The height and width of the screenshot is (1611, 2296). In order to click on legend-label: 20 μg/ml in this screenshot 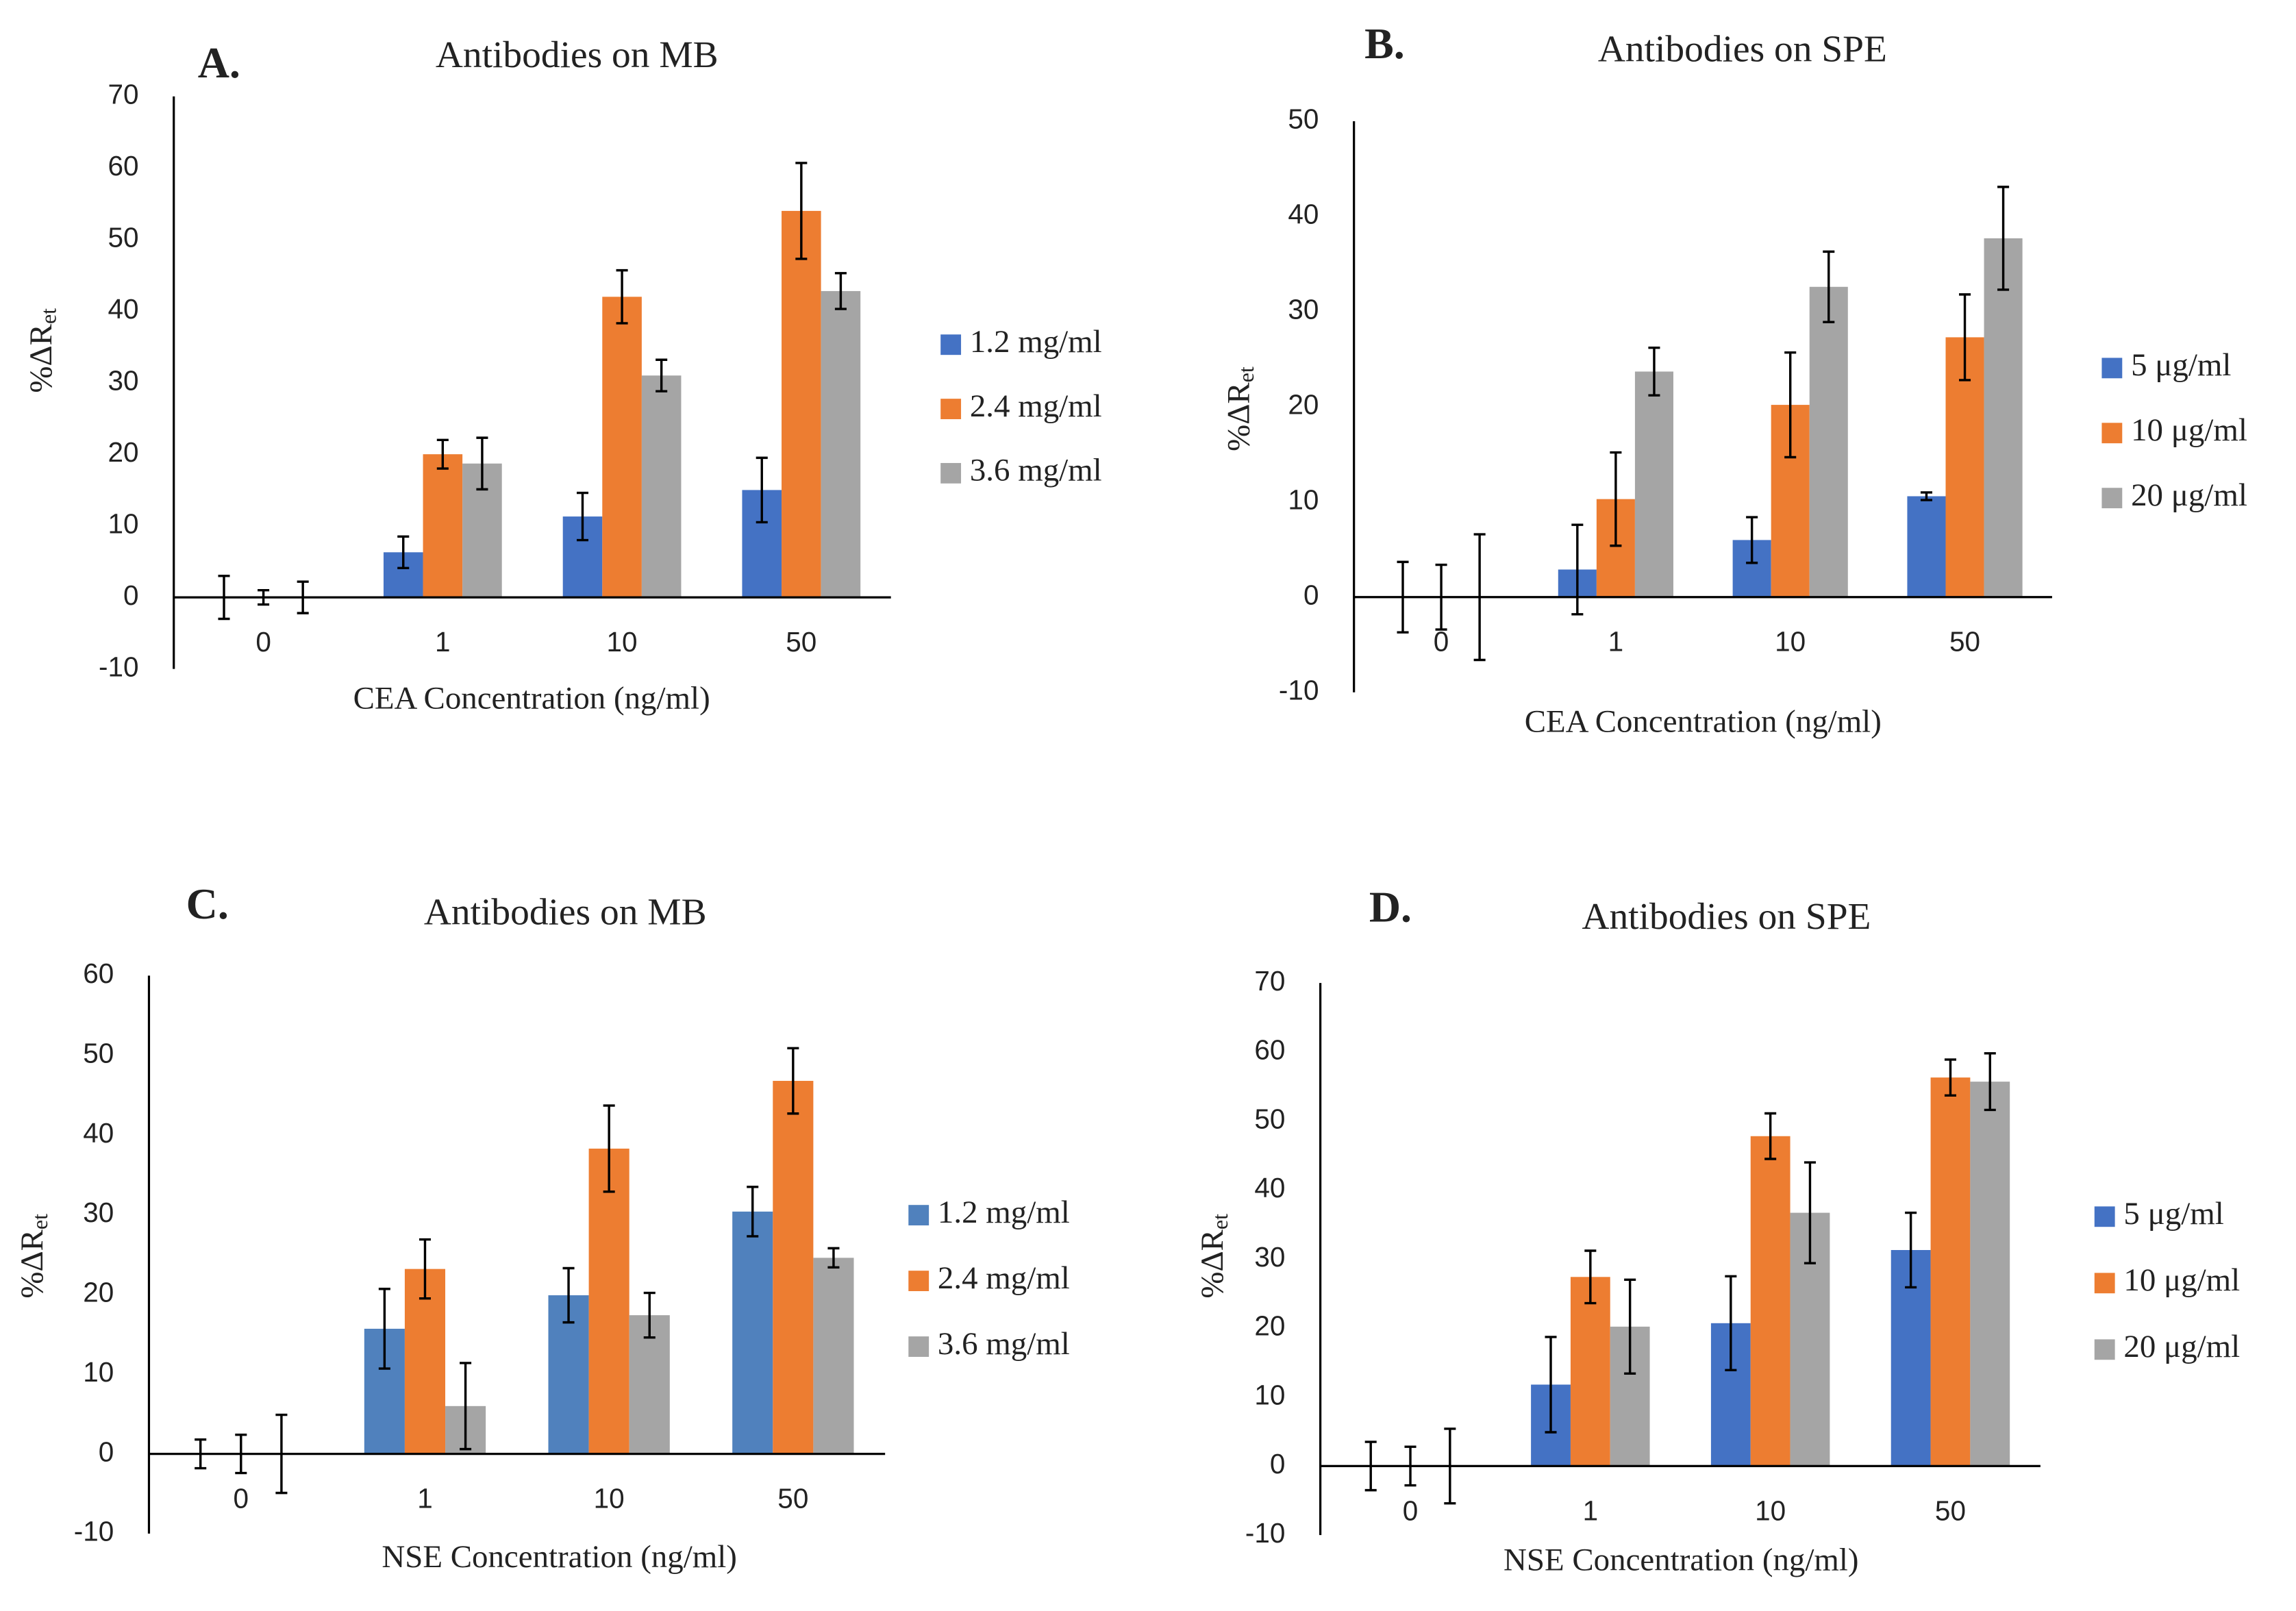, I will do `click(2189, 495)`.